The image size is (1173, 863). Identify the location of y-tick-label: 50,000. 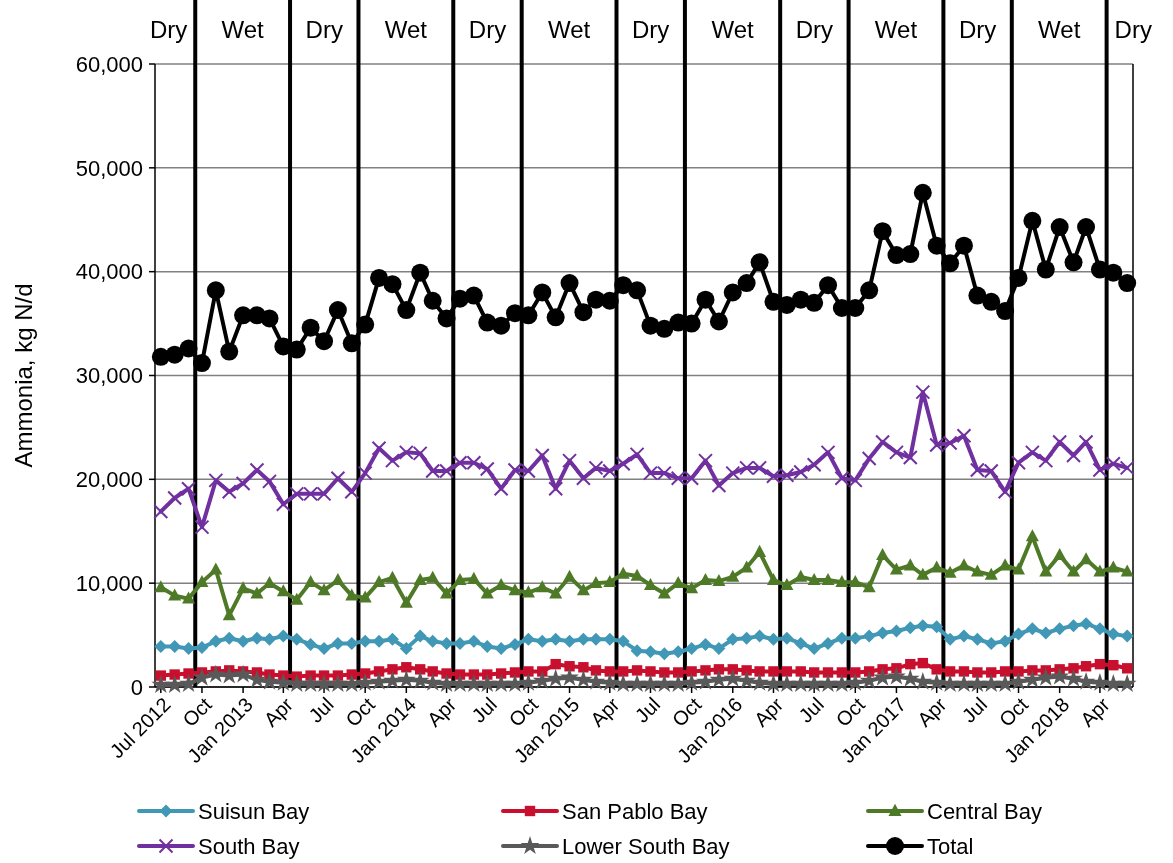
(109, 168).